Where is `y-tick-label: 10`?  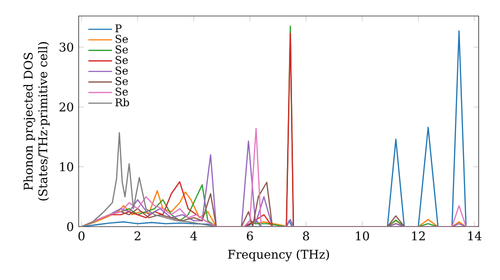 y-tick-label: 10 is located at coordinates (67, 167).